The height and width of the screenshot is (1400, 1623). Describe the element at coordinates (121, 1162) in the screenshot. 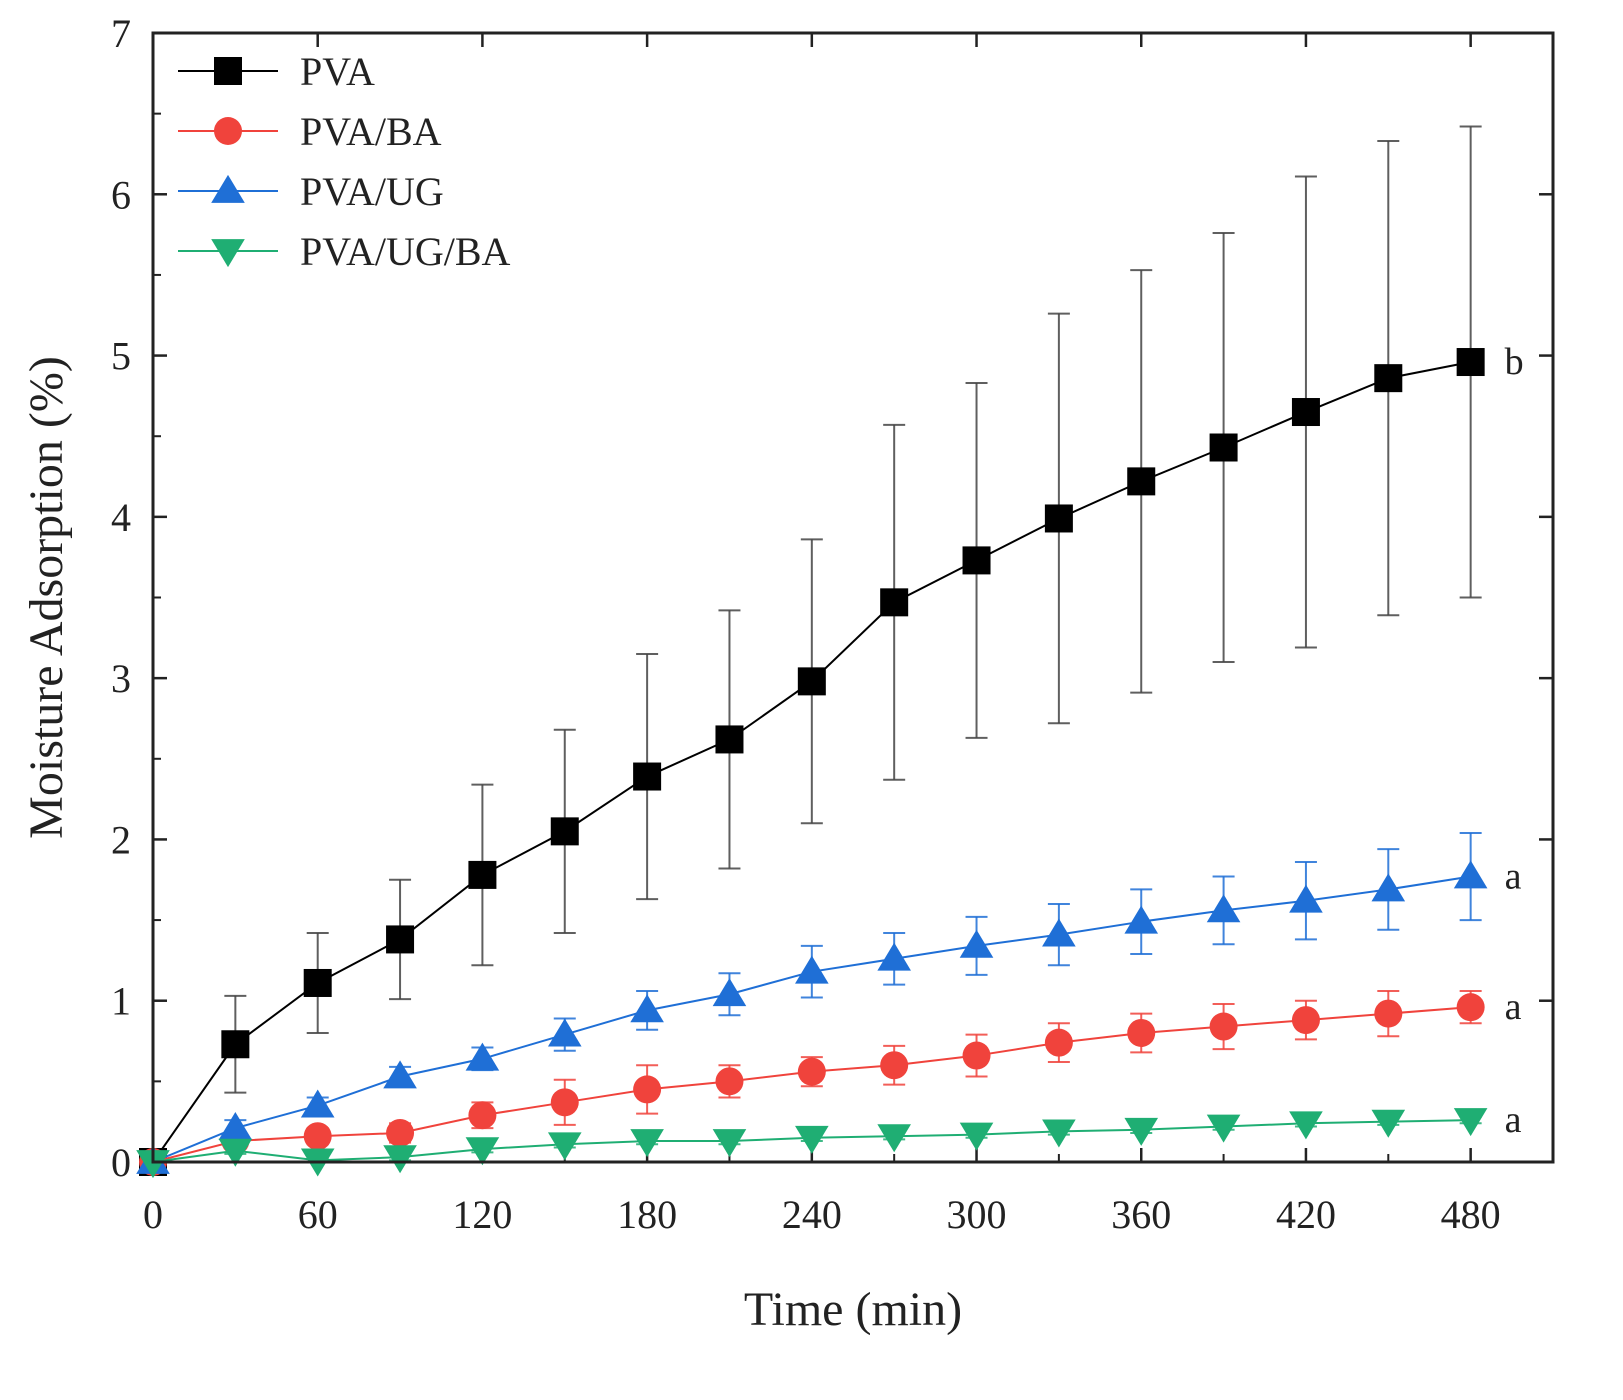

I see `y-tick-label: 0` at that location.